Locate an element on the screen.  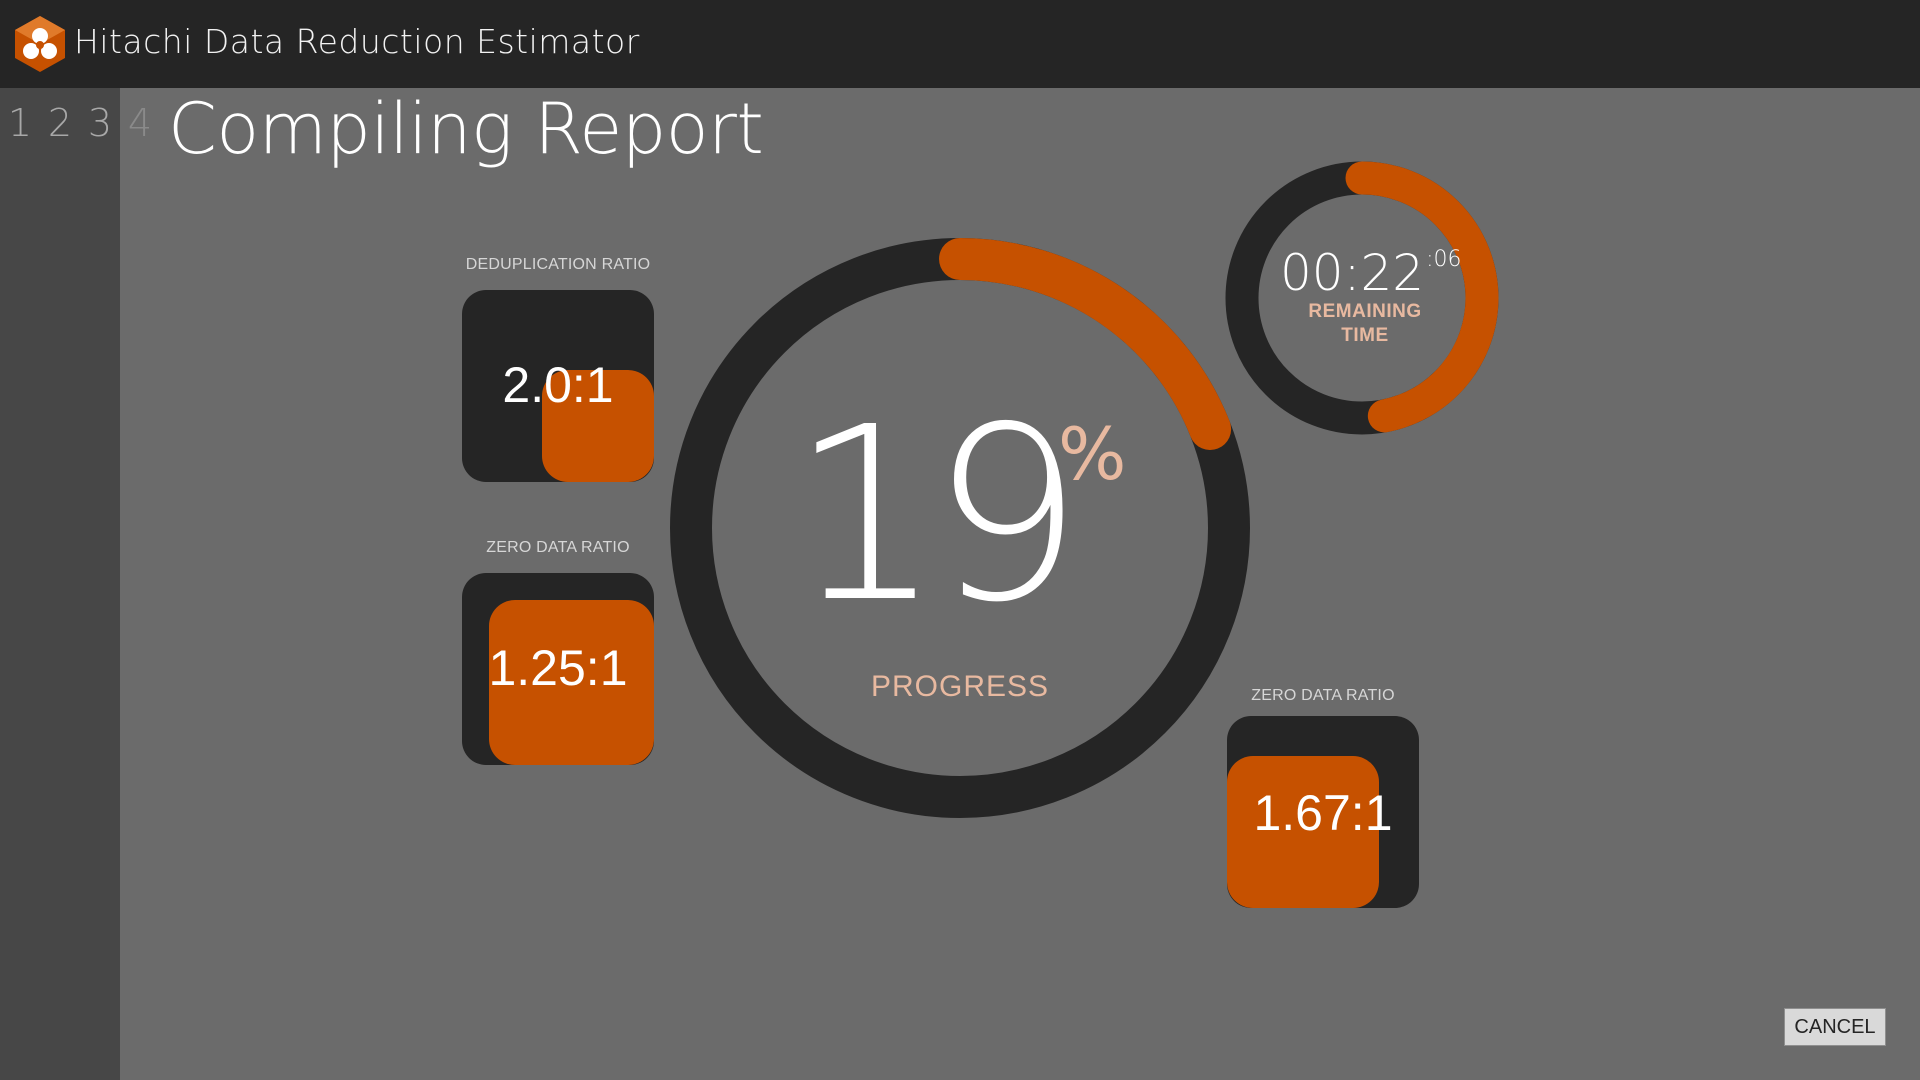
dedup-ratio-value: 2.0:1 is located at coordinates (558, 385).